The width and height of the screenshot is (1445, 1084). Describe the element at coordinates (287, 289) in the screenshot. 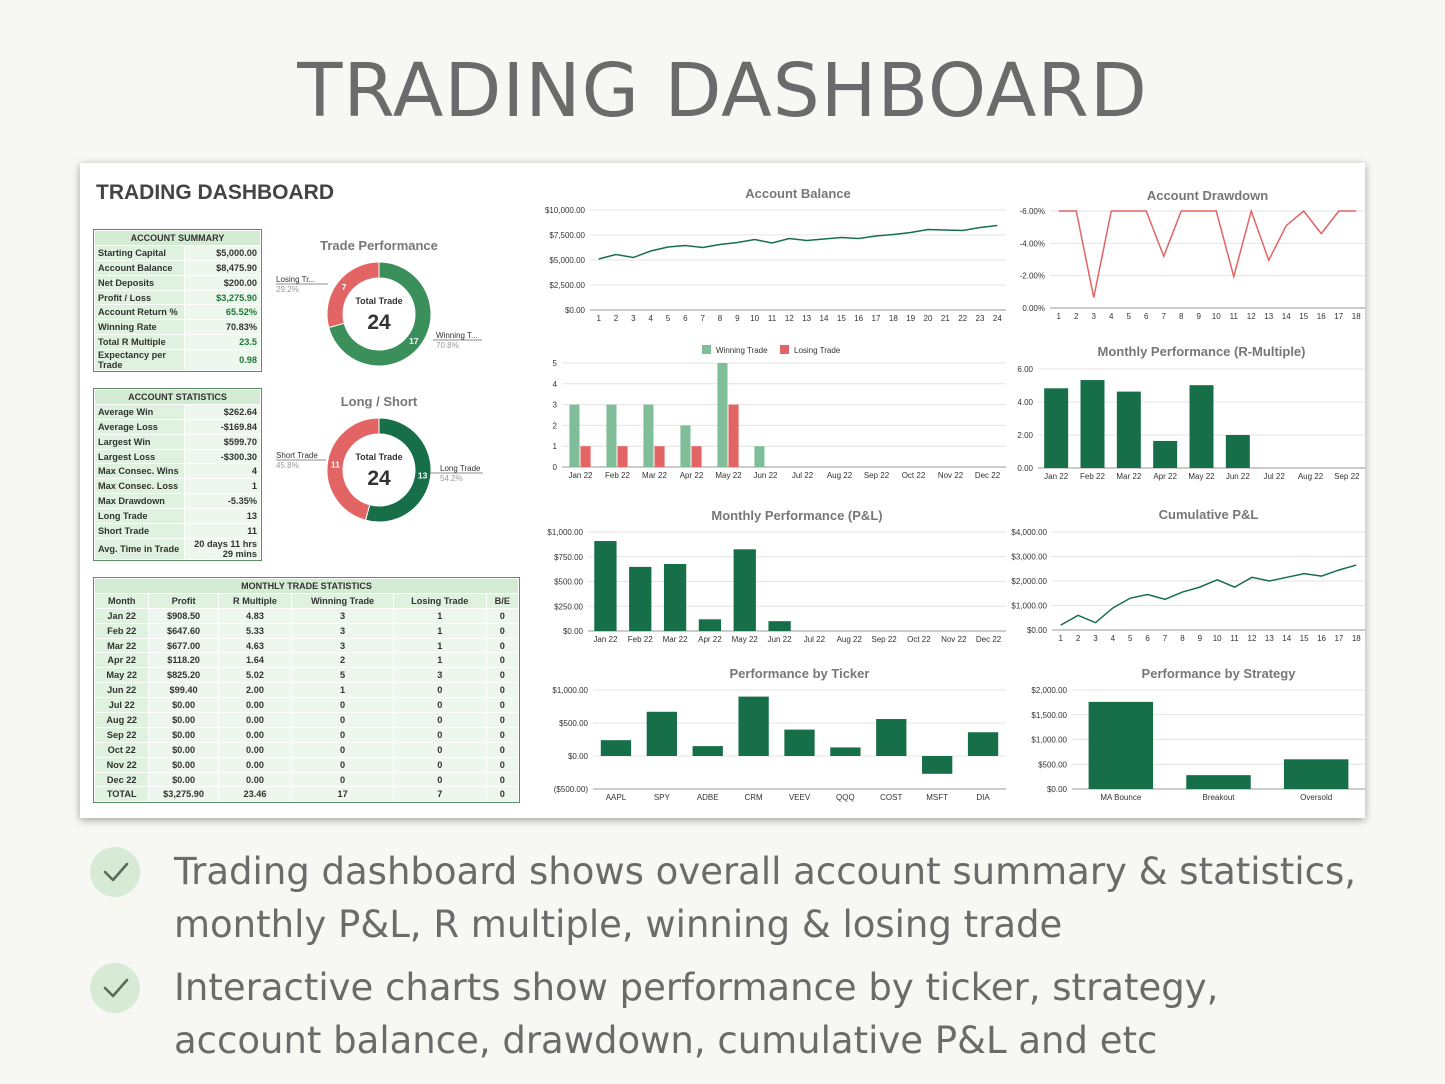

I see `slice-percent: 29.2%` at that location.